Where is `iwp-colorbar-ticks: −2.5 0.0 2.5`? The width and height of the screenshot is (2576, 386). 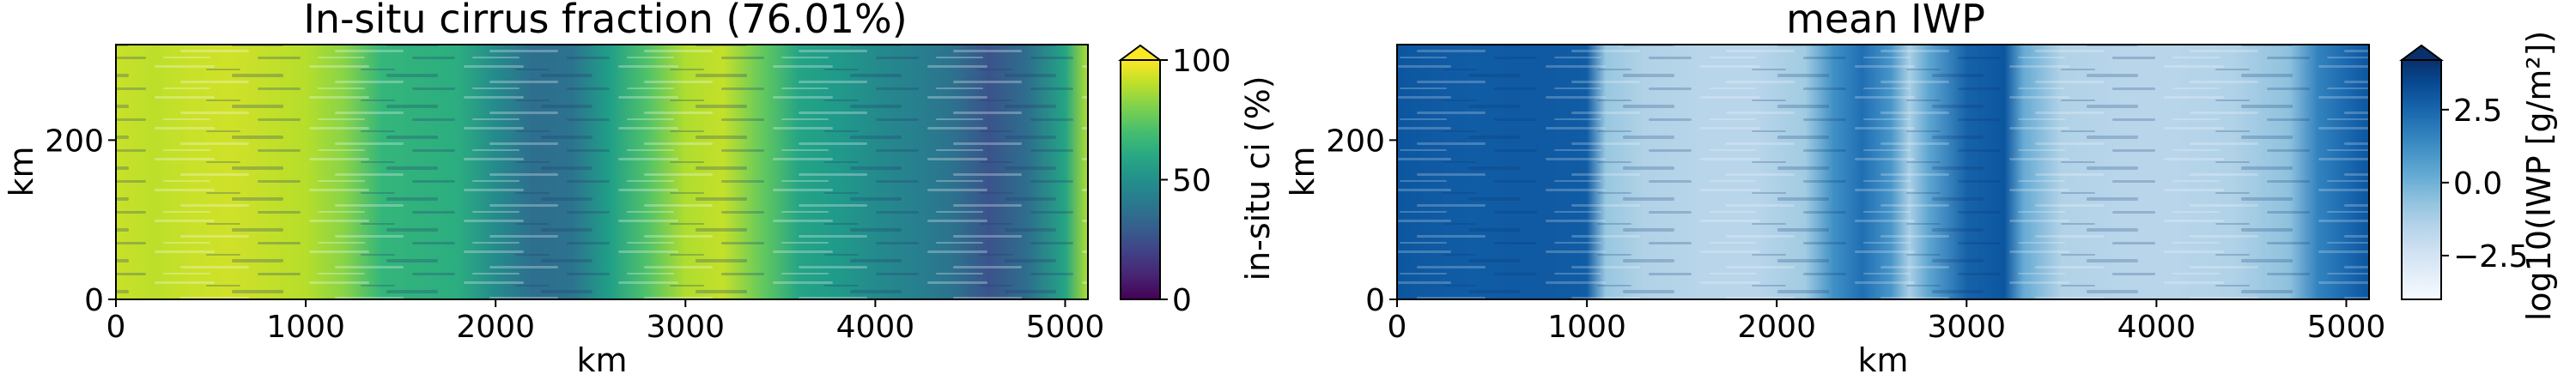 iwp-colorbar-ticks: −2.5 0.0 2.5 is located at coordinates (2485, 183).